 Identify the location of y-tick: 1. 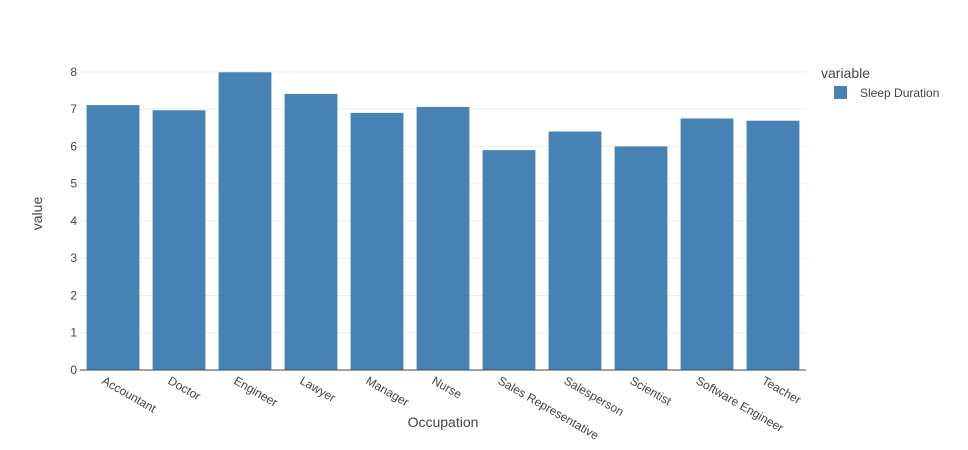
(73, 333).